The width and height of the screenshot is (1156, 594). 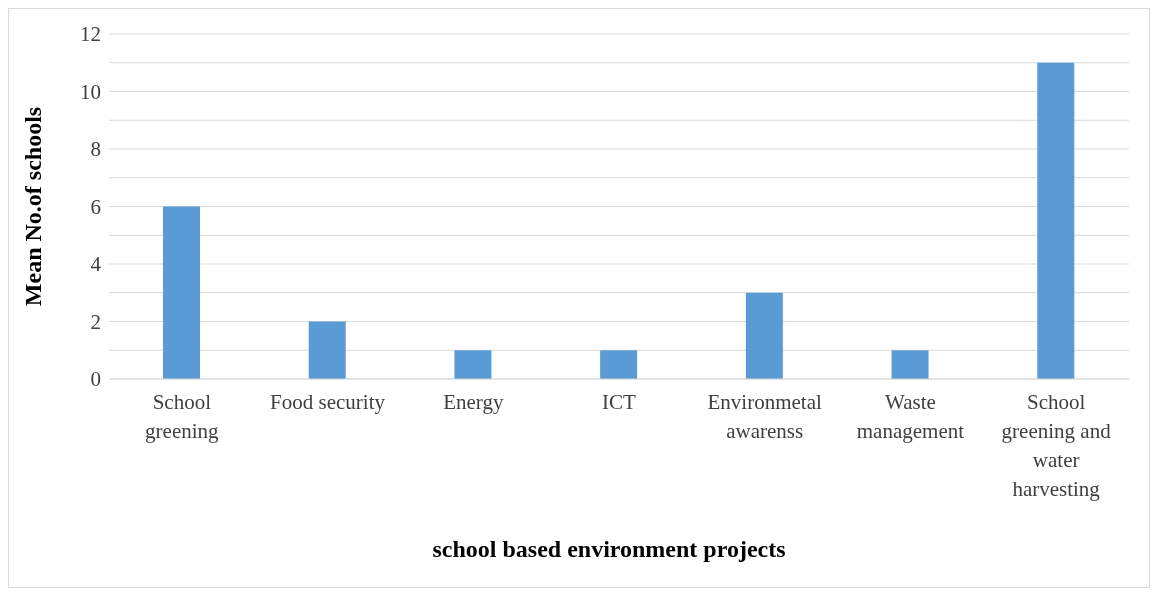 What do you see at coordinates (95, 149) in the screenshot?
I see `y-tick-label: 8` at bounding box center [95, 149].